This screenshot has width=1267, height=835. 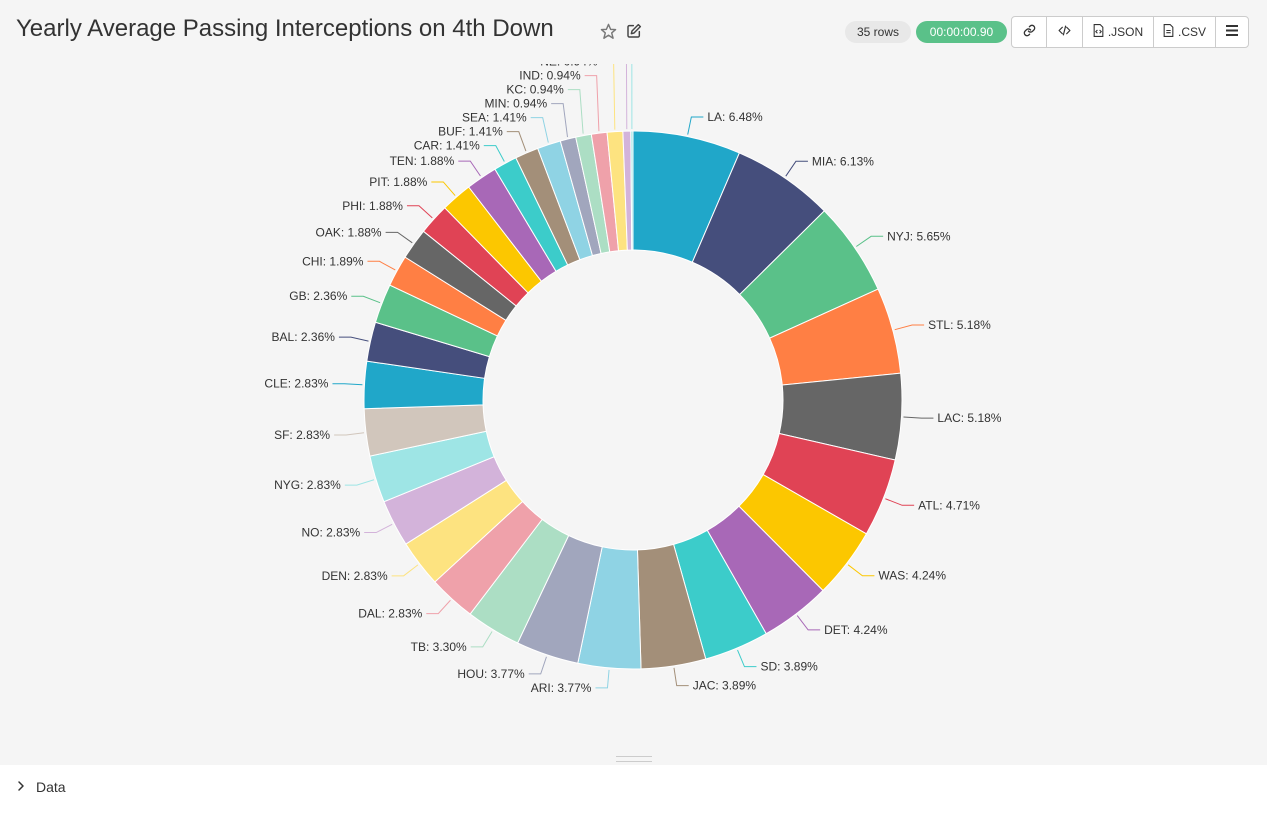 I want to click on edit-icon, so click(x=634, y=31).